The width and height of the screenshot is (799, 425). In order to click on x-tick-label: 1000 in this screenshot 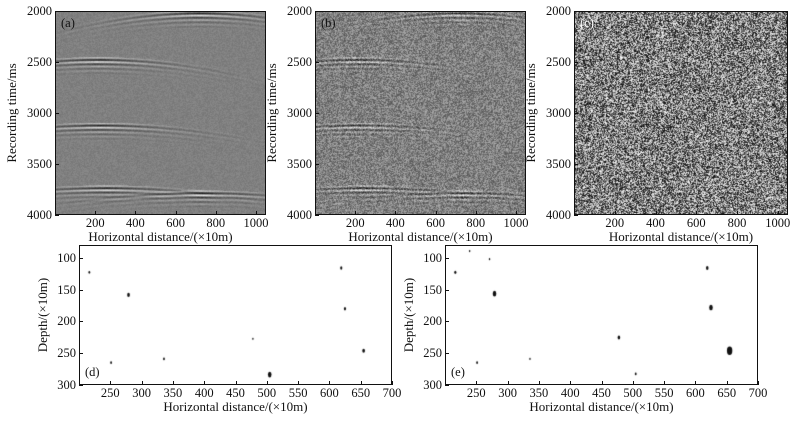, I will do `click(256, 223)`.